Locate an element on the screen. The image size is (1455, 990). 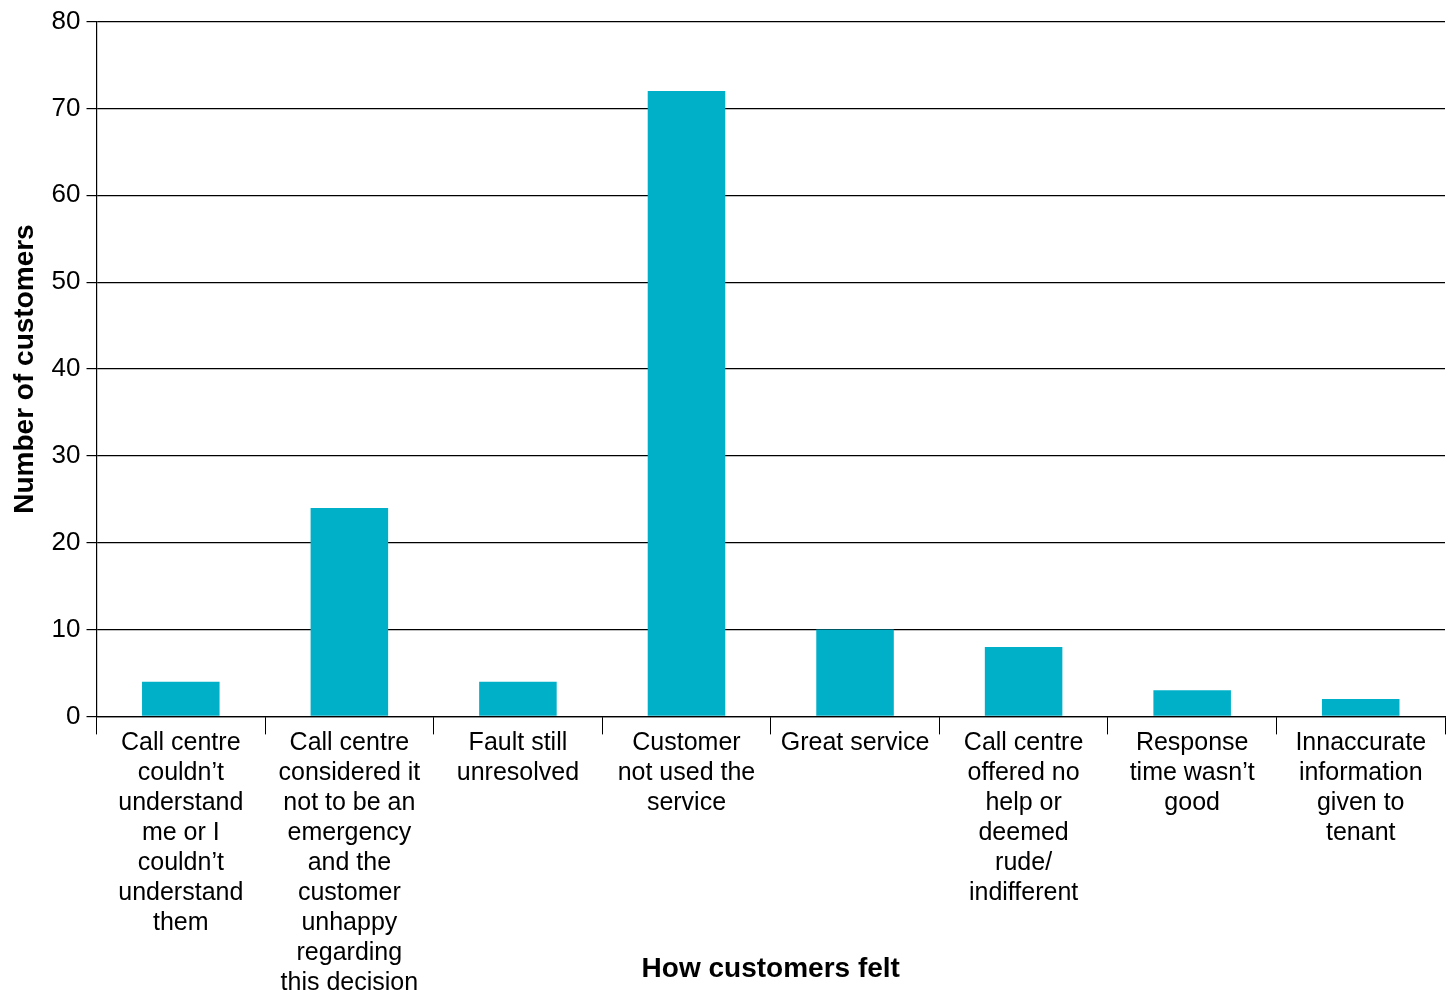
y-tick-label: 0 is located at coordinates (73, 714).